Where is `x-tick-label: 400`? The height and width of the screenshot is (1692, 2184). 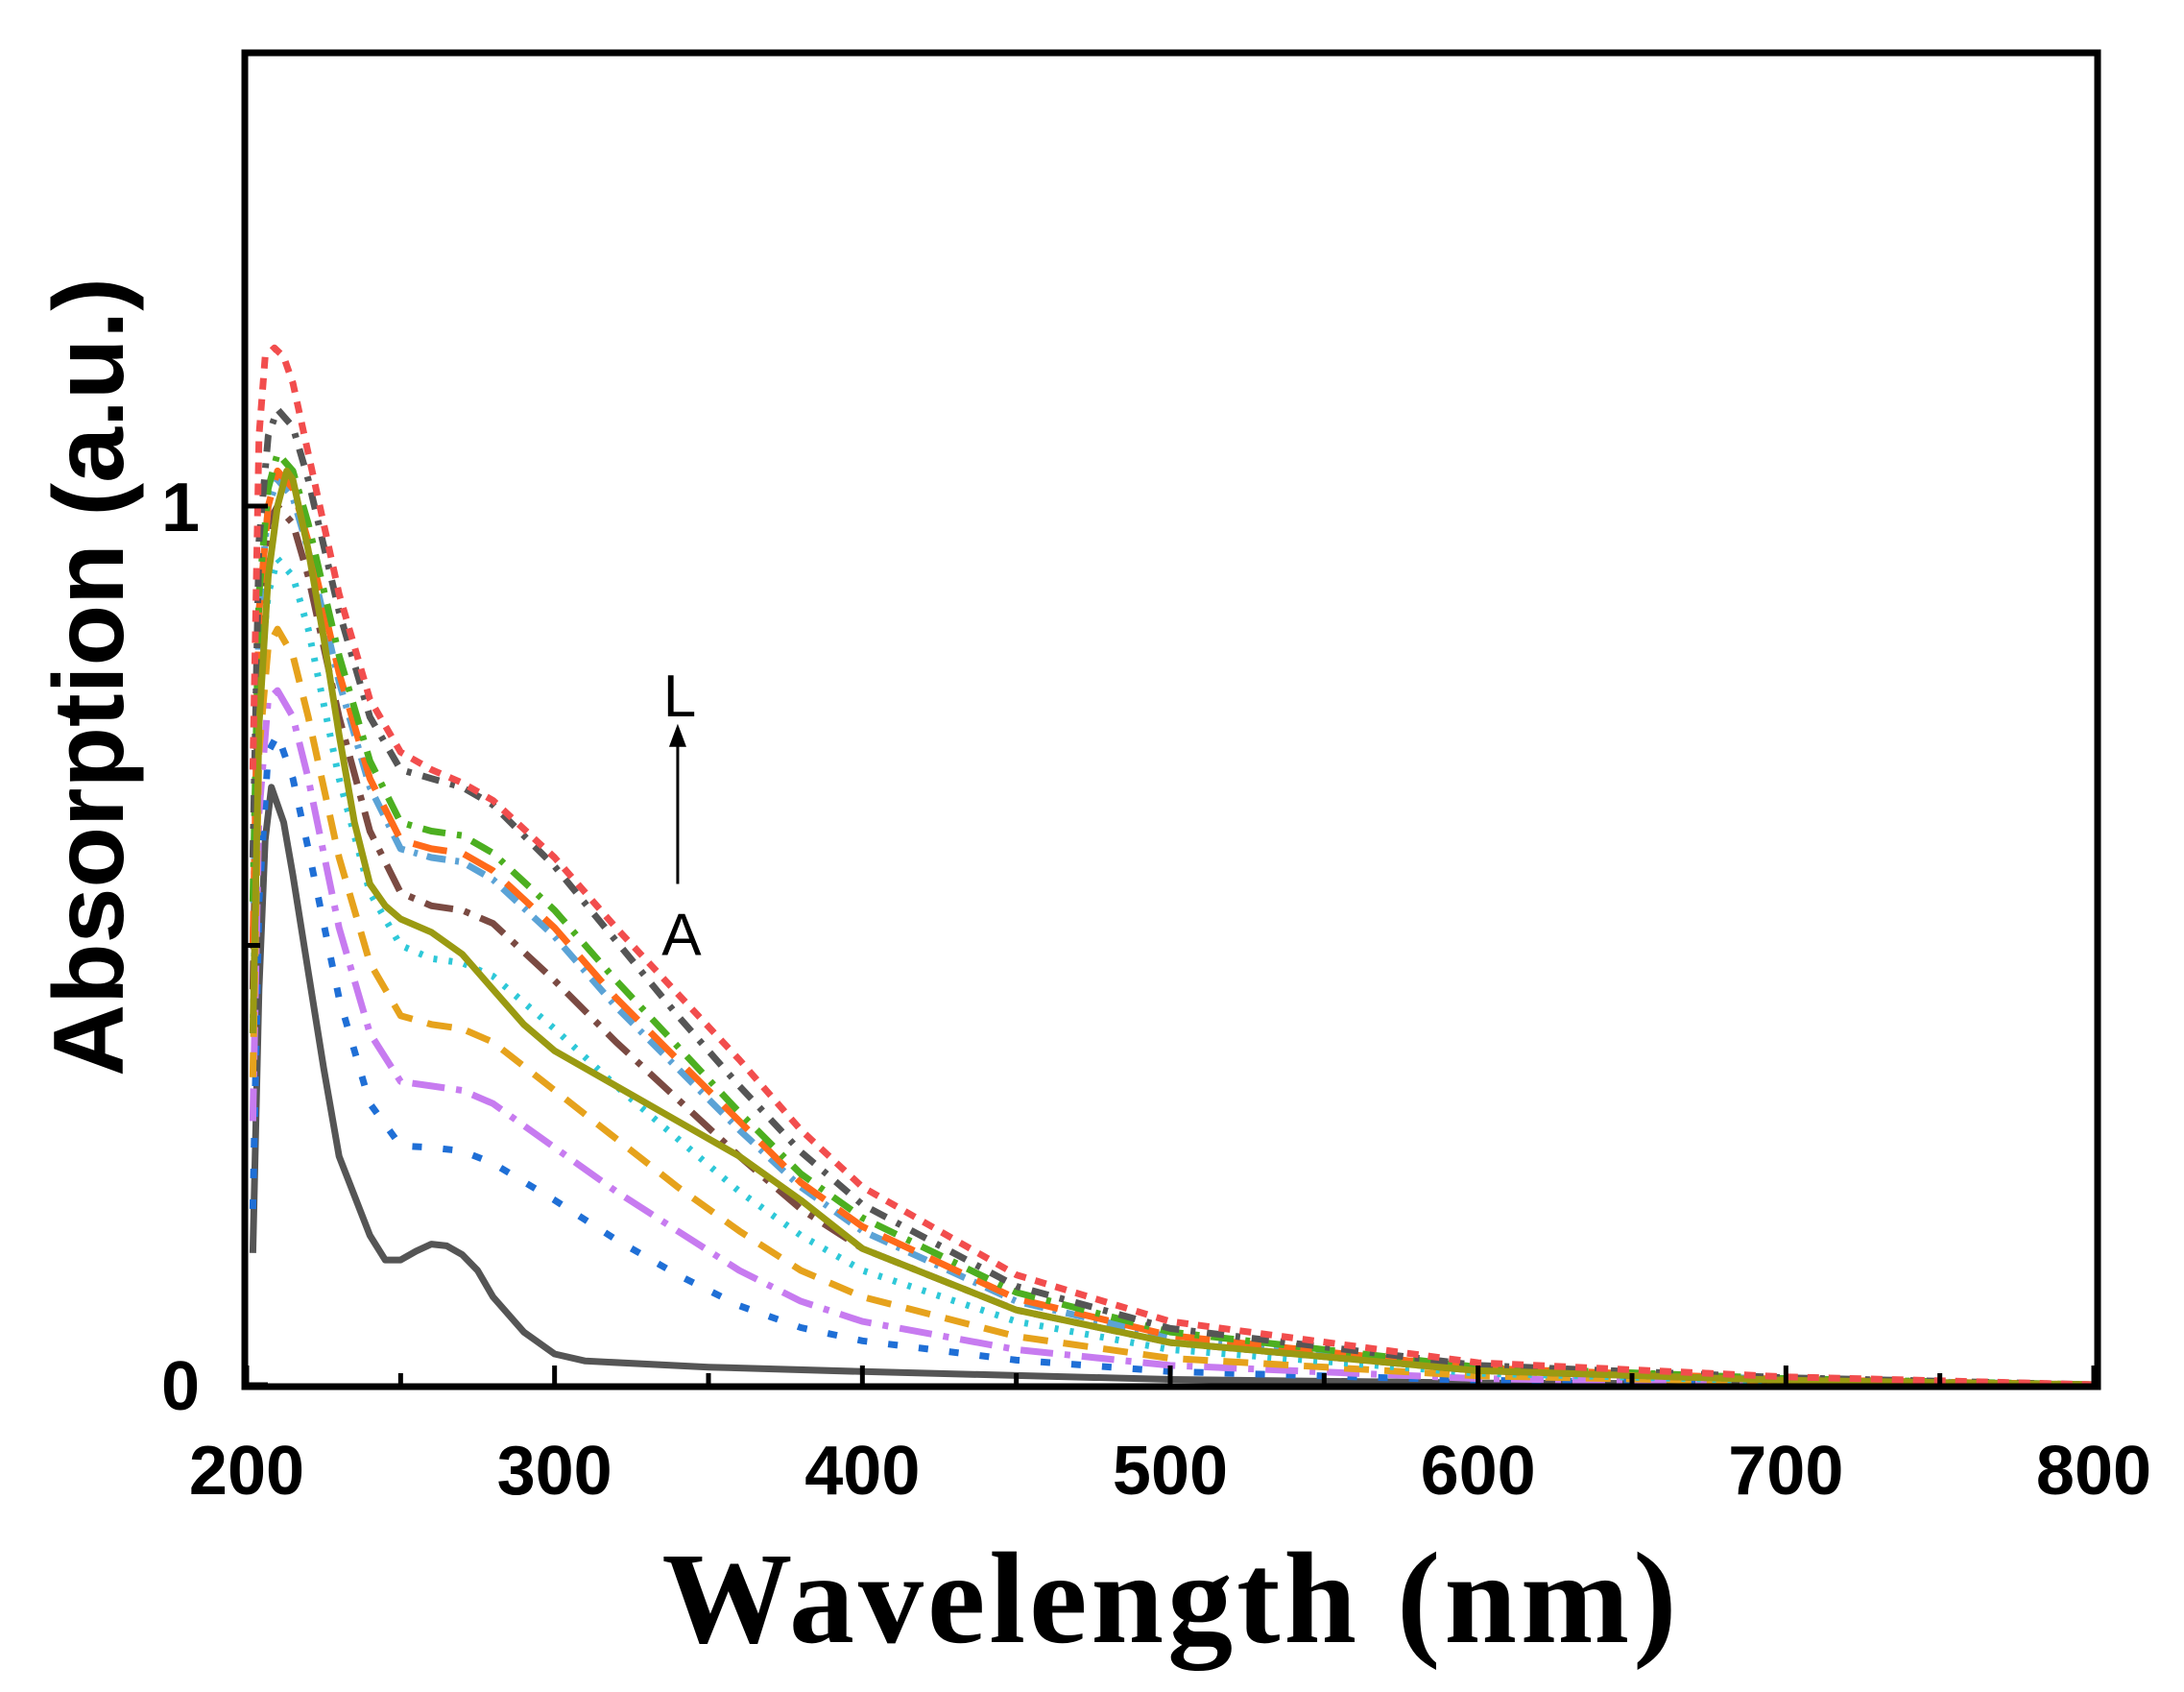 x-tick-label: 400 is located at coordinates (862, 1471).